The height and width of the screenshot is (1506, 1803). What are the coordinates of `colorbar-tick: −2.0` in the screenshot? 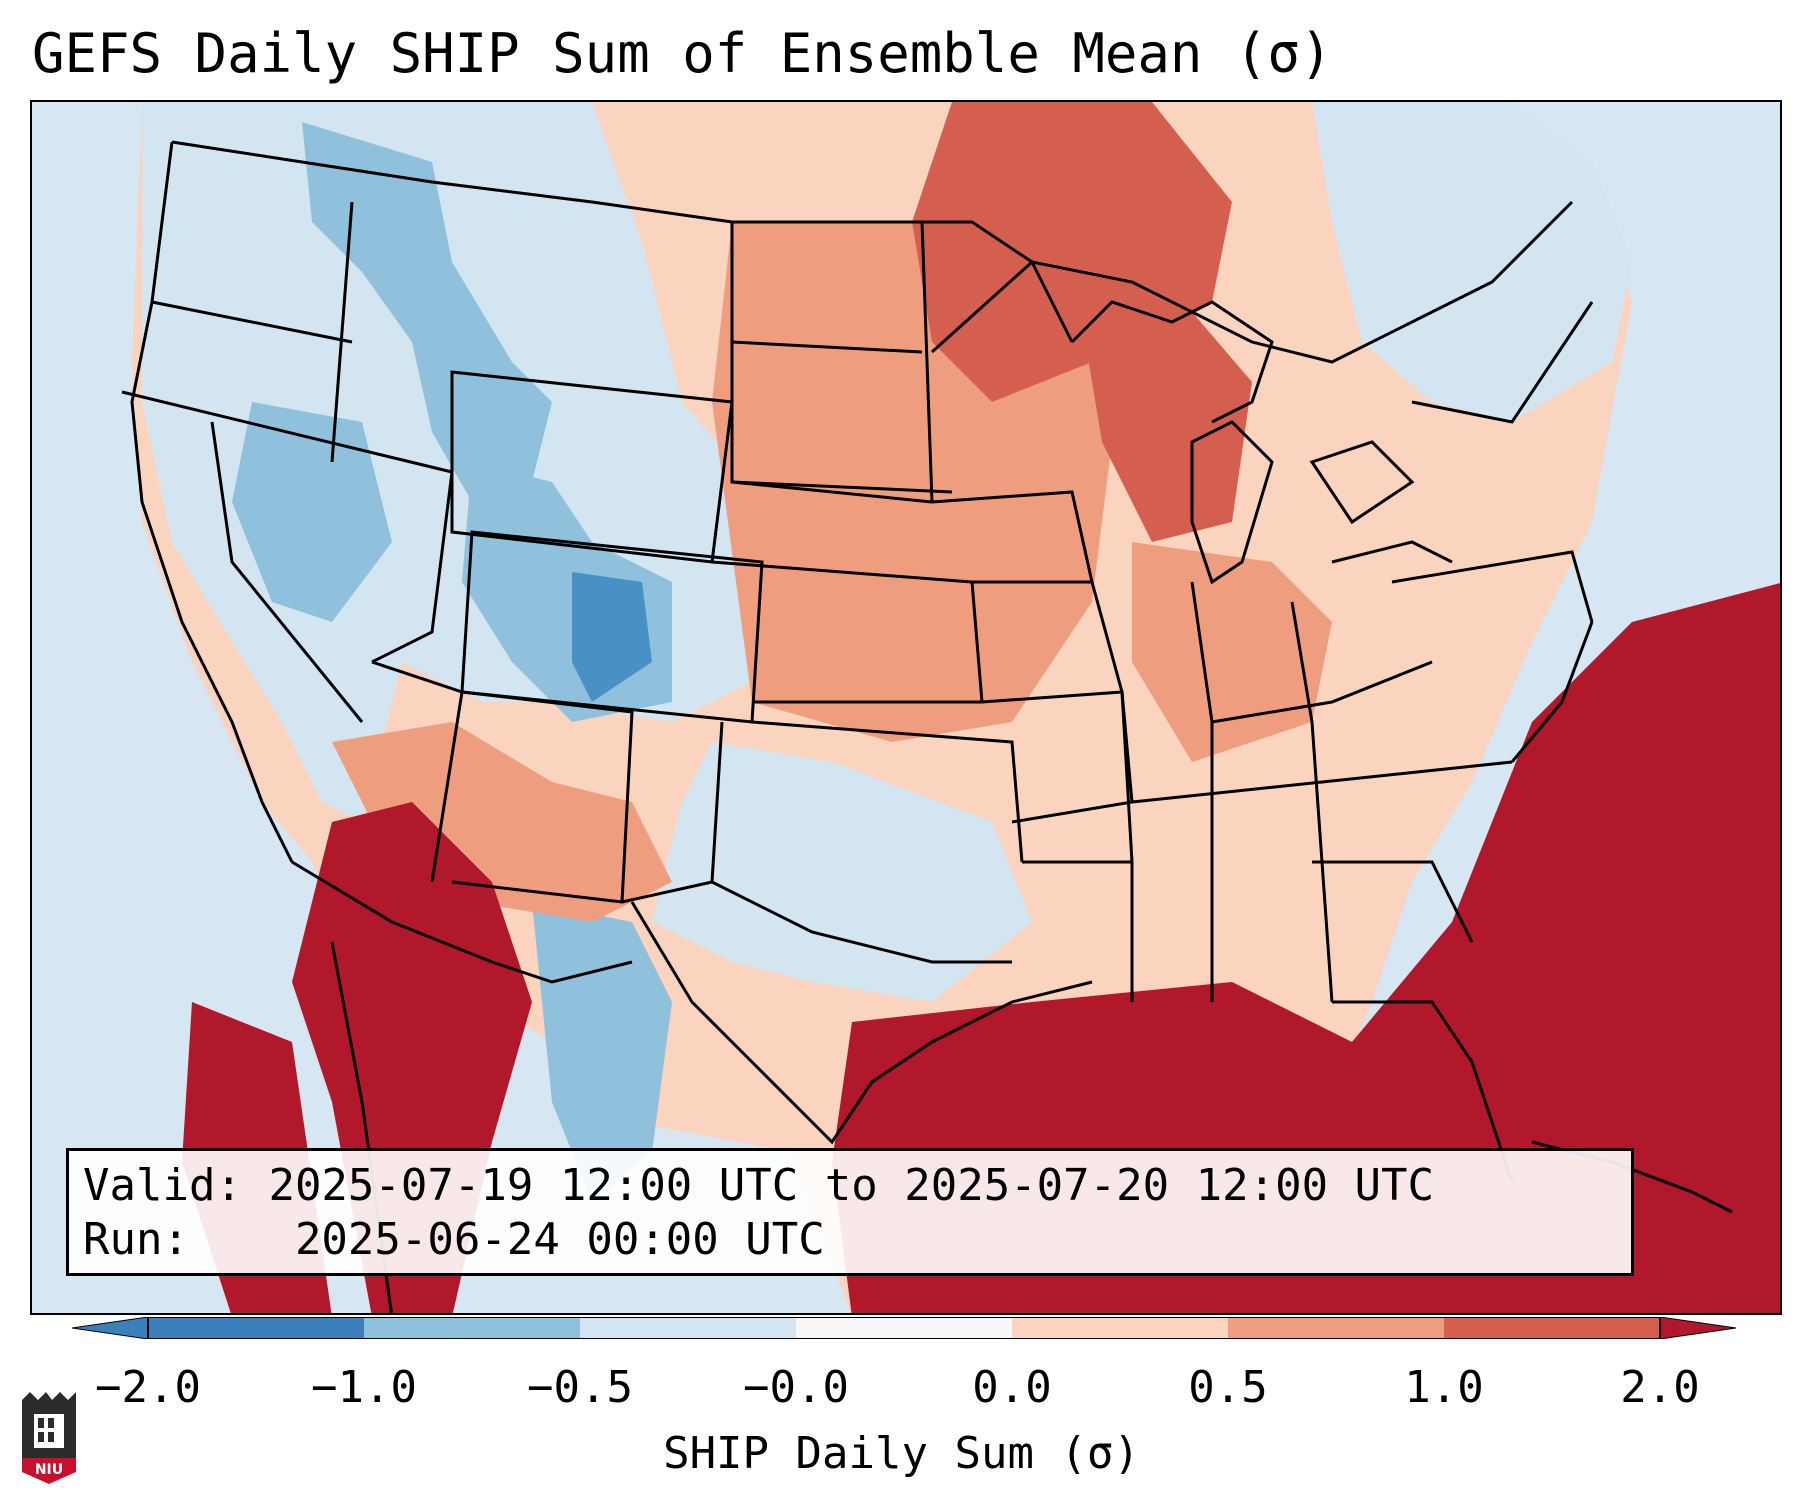 It's located at (148, 1387).